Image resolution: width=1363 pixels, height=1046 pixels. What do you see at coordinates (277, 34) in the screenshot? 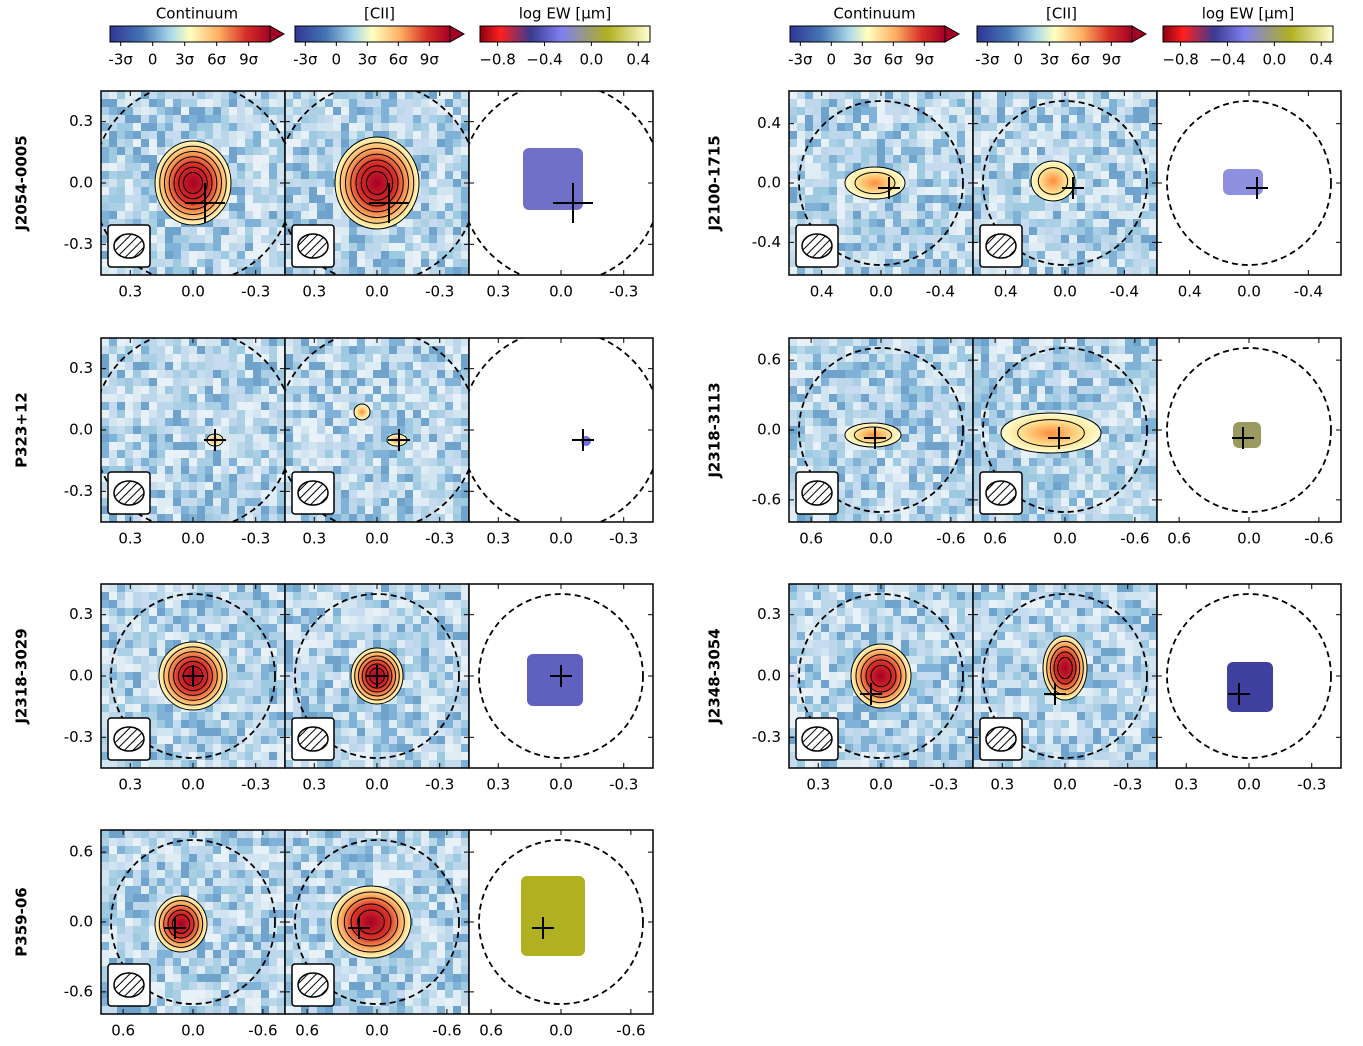
I see `colorbar-extend` at bounding box center [277, 34].